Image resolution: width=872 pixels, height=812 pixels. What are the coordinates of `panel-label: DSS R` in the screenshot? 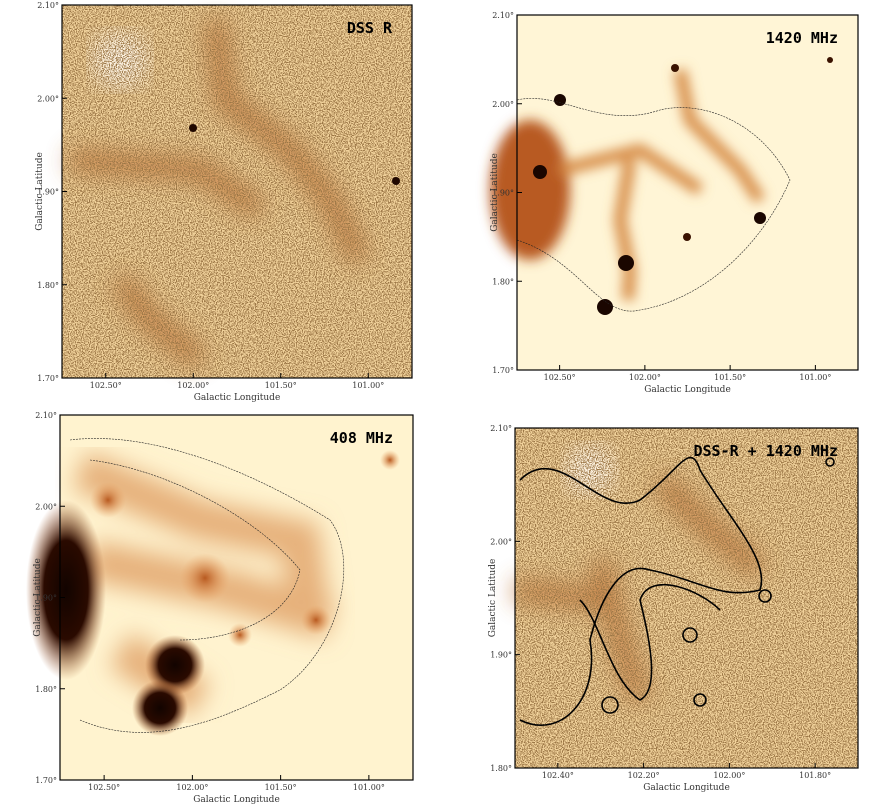 It's located at (370, 28).